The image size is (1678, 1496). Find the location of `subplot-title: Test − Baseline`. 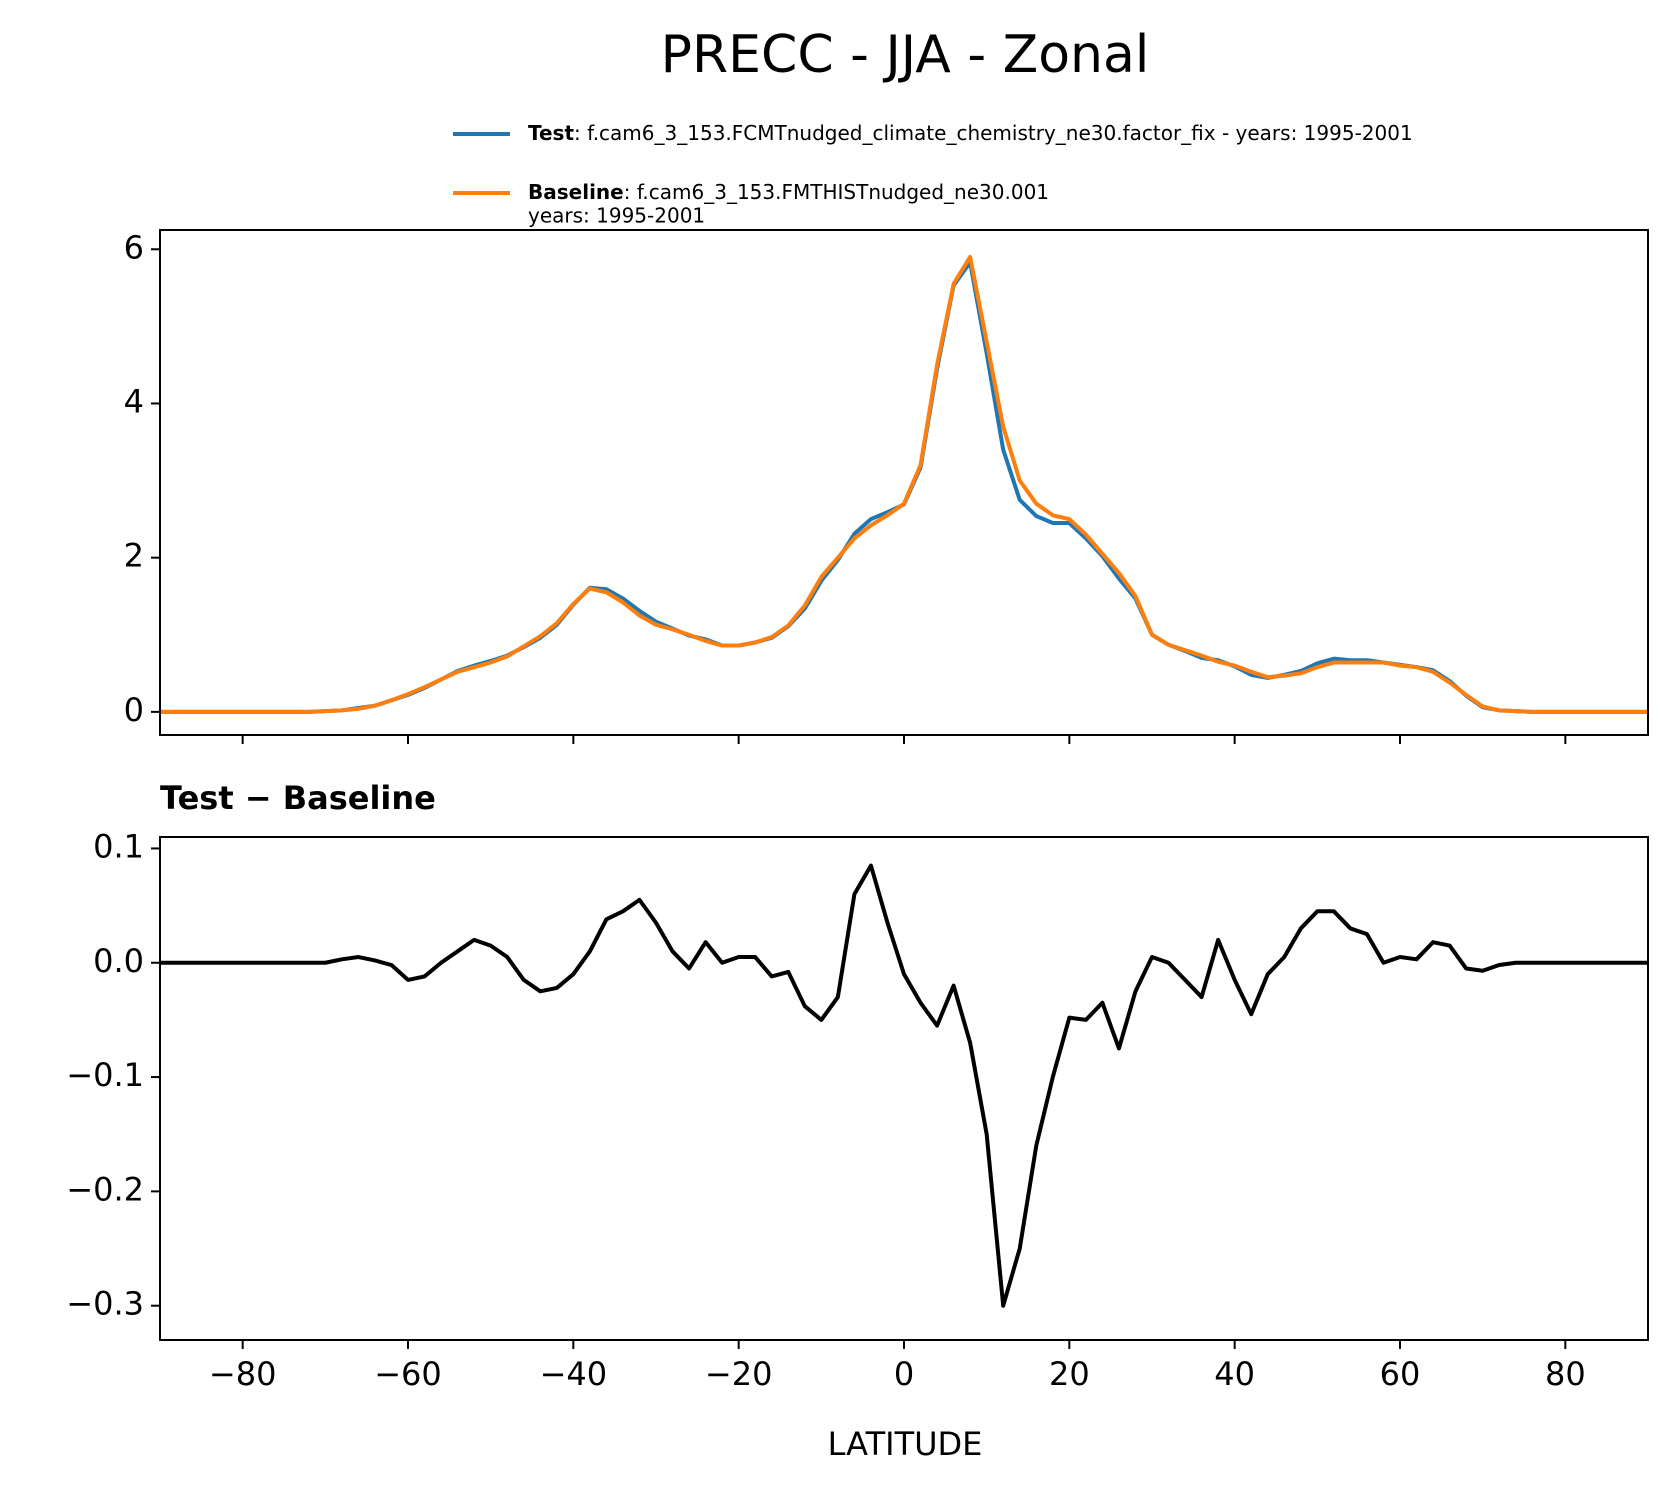

subplot-title: Test − Baseline is located at coordinates (298, 798).